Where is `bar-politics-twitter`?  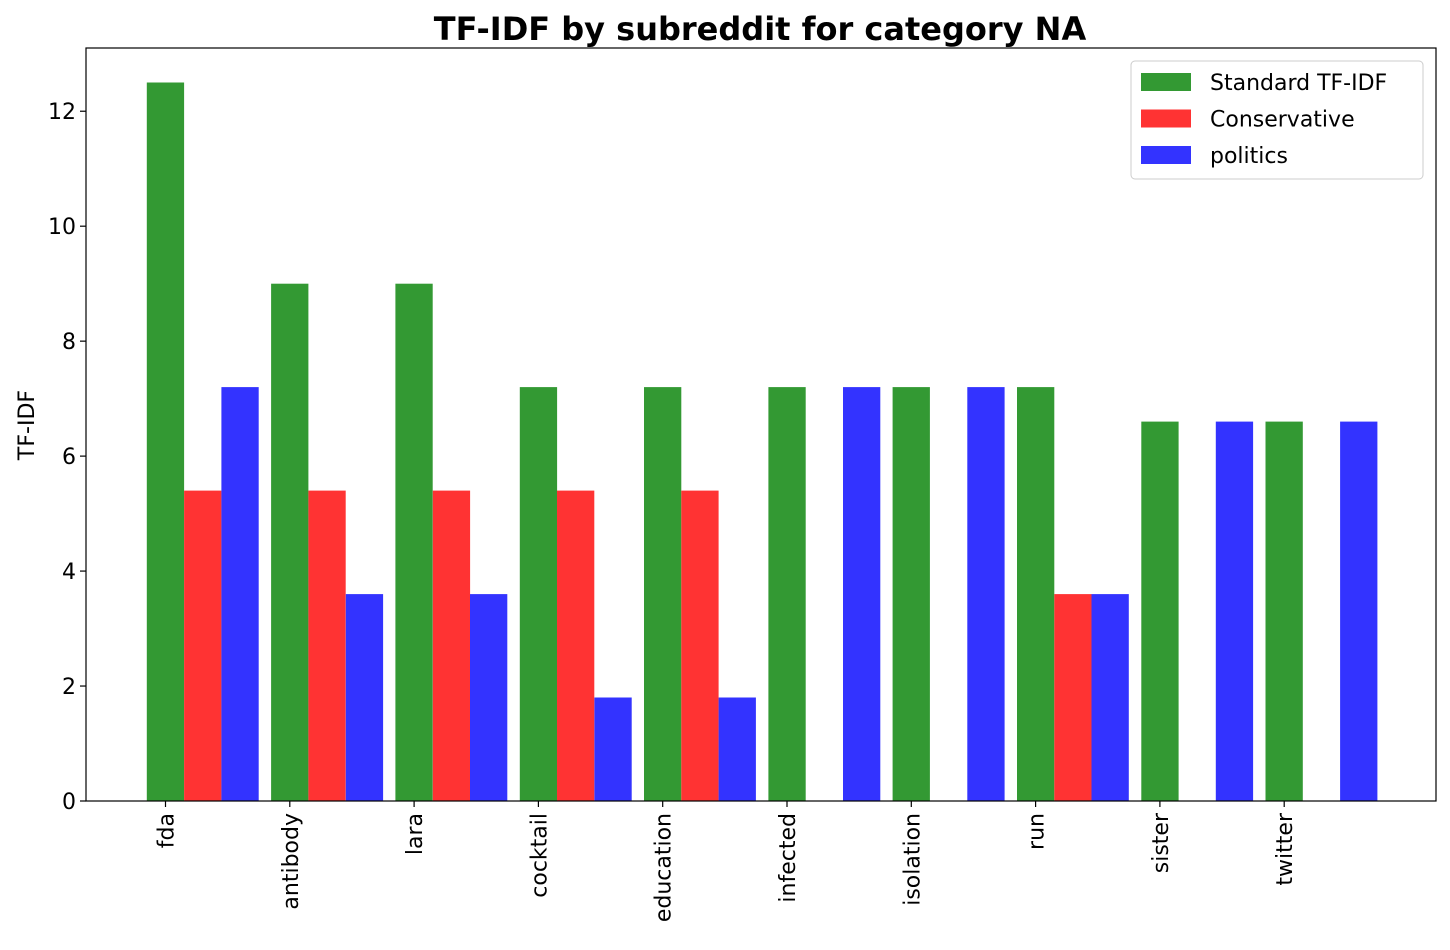 bar-politics-twitter is located at coordinates (1359, 611).